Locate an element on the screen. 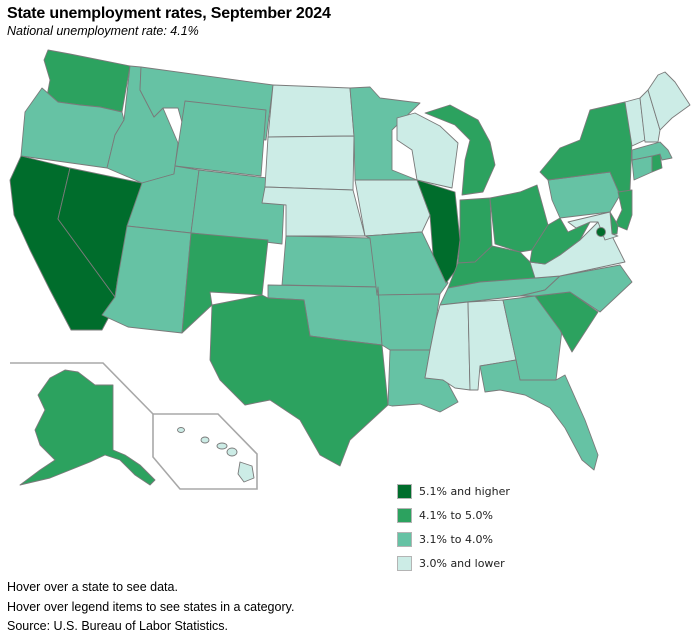 This screenshot has height=637, width=700. state-ks is located at coordinates (330, 261).